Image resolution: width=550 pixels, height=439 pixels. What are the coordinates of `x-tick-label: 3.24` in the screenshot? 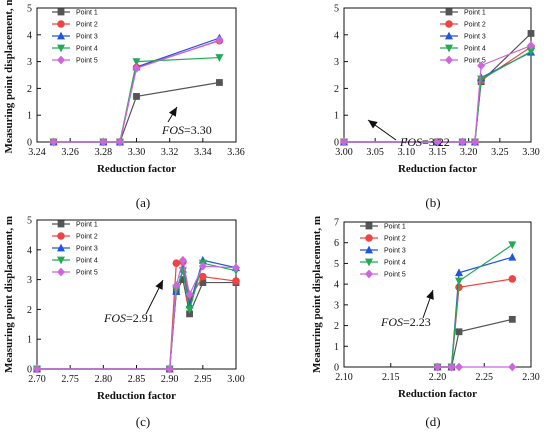 It's located at (37, 152).